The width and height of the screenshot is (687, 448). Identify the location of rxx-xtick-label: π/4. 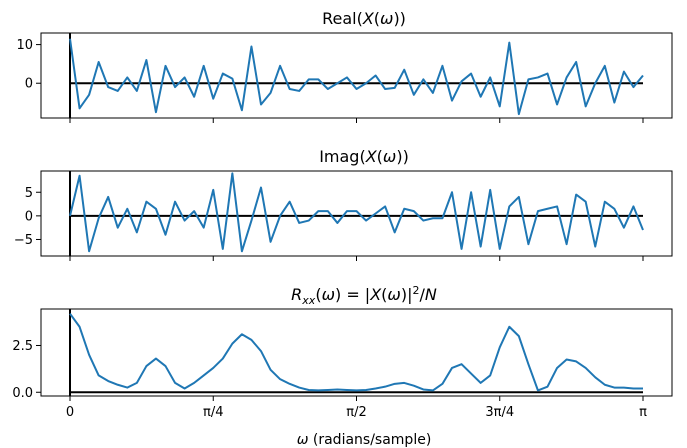
(213, 412).